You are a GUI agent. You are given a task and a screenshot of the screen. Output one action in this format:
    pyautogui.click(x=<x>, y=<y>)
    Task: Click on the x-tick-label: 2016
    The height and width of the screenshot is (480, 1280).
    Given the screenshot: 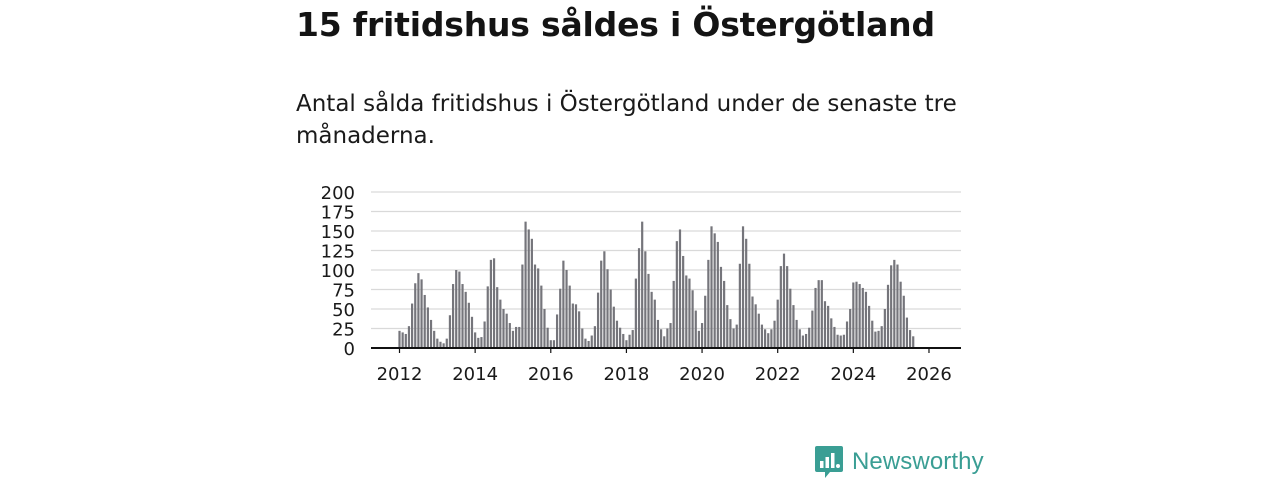 What is the action you would take?
    pyautogui.click(x=551, y=374)
    